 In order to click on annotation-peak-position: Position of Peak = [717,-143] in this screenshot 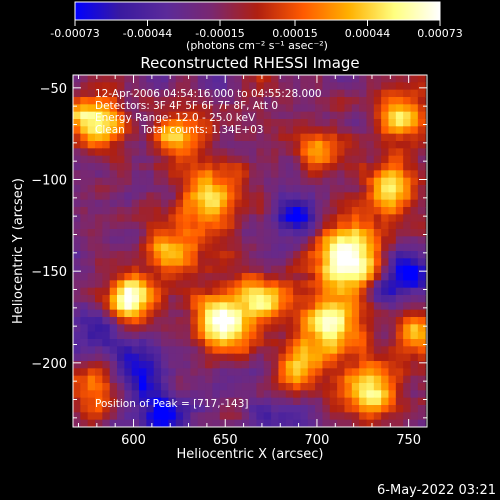, I will do `click(172, 404)`.